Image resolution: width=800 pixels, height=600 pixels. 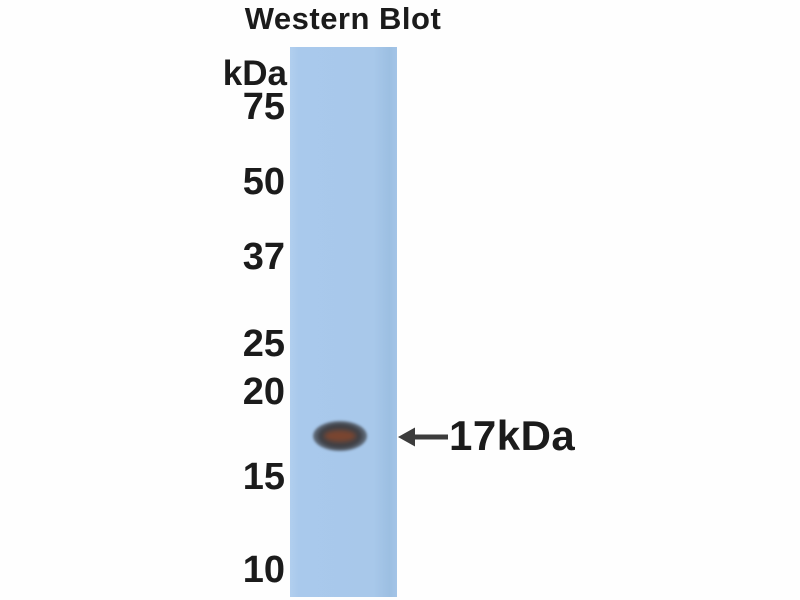 I want to click on left-arrow-icon, so click(x=423, y=437).